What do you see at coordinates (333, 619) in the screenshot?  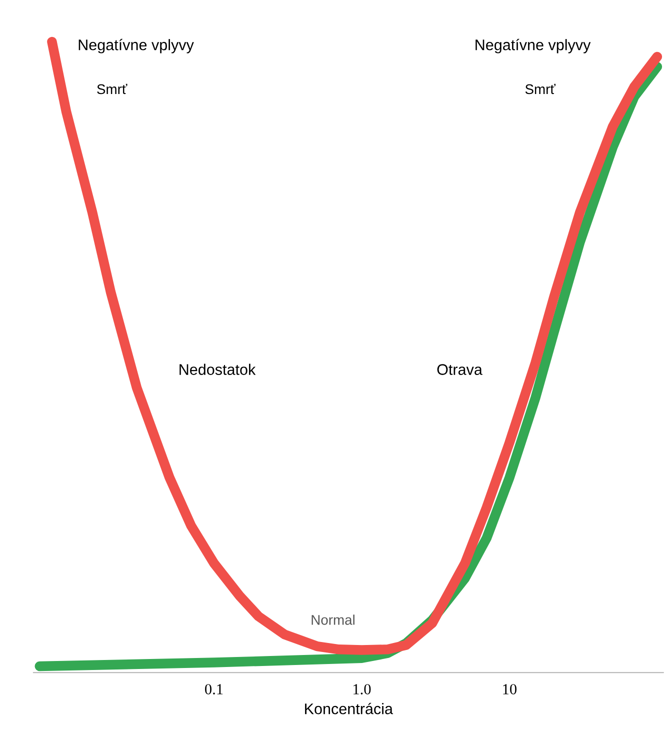 I see `annotation: Normal` at bounding box center [333, 619].